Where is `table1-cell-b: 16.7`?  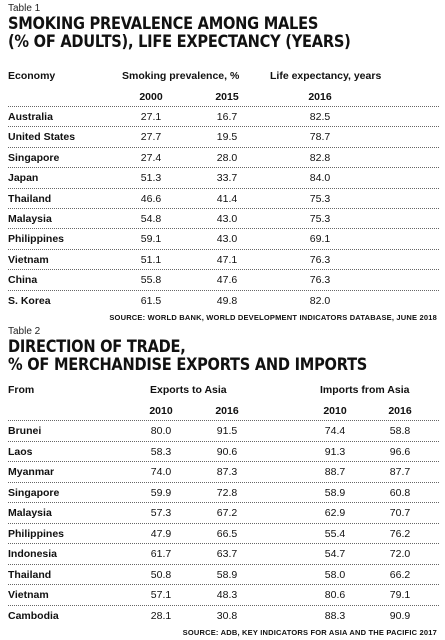
table1-cell-b: 16.7 is located at coordinates (227, 117).